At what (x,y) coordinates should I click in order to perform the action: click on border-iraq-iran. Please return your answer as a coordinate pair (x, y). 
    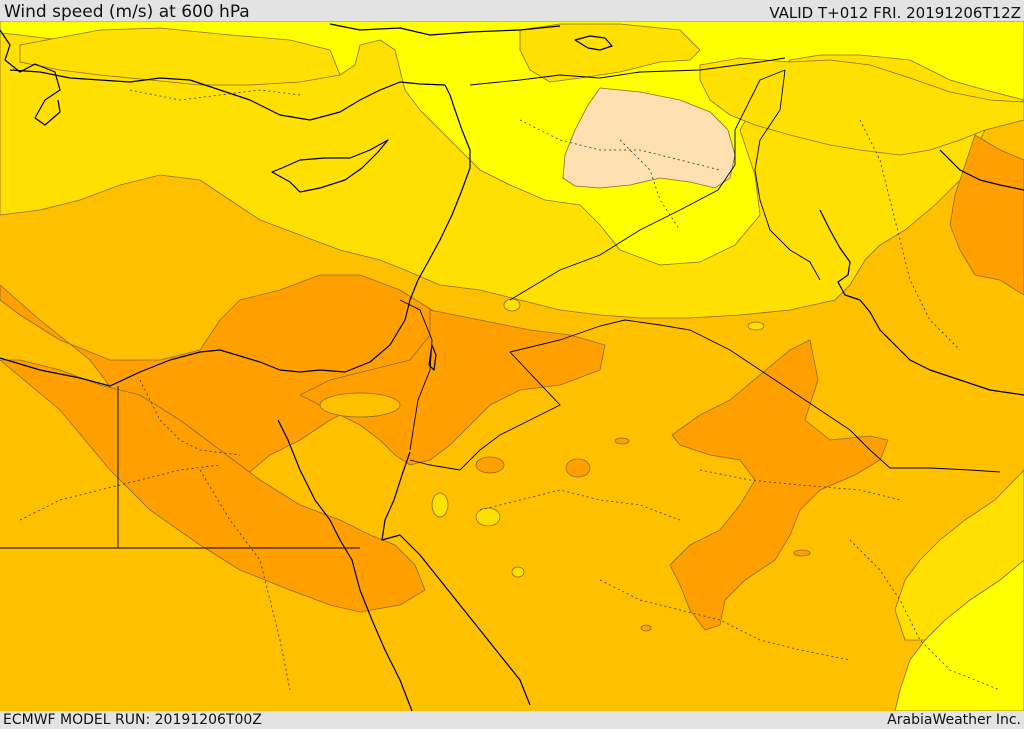
    Looking at the image, I should click on (787, 175).